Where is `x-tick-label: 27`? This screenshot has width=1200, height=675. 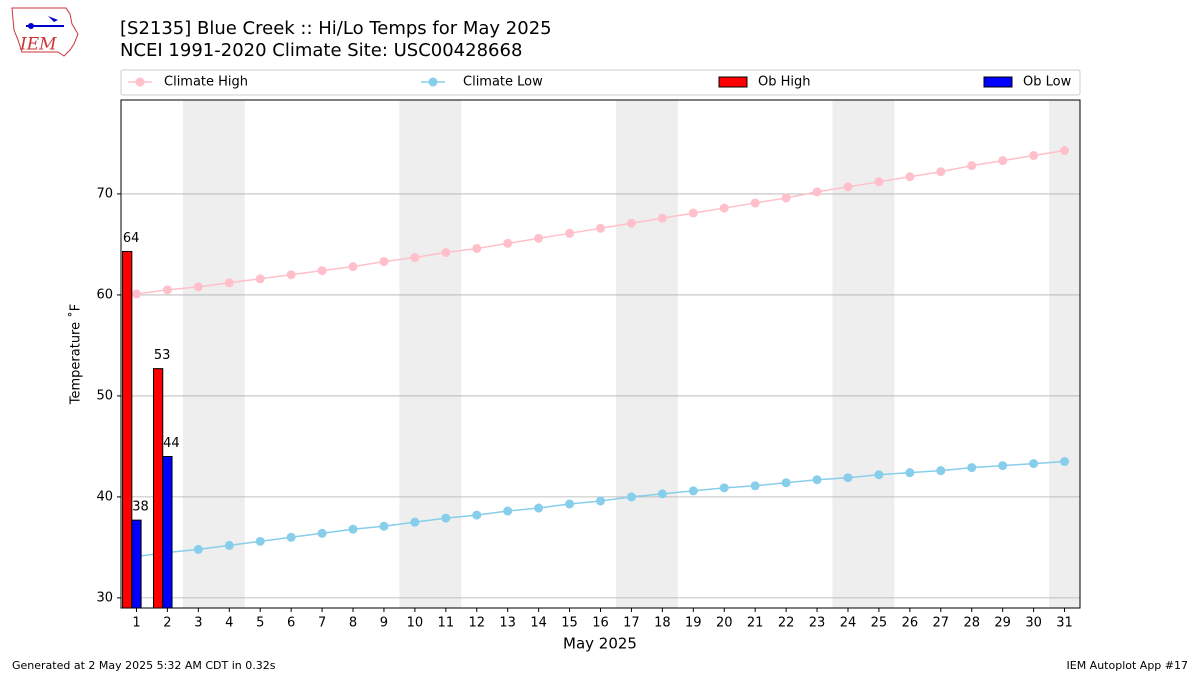 x-tick-label: 27 is located at coordinates (941, 623).